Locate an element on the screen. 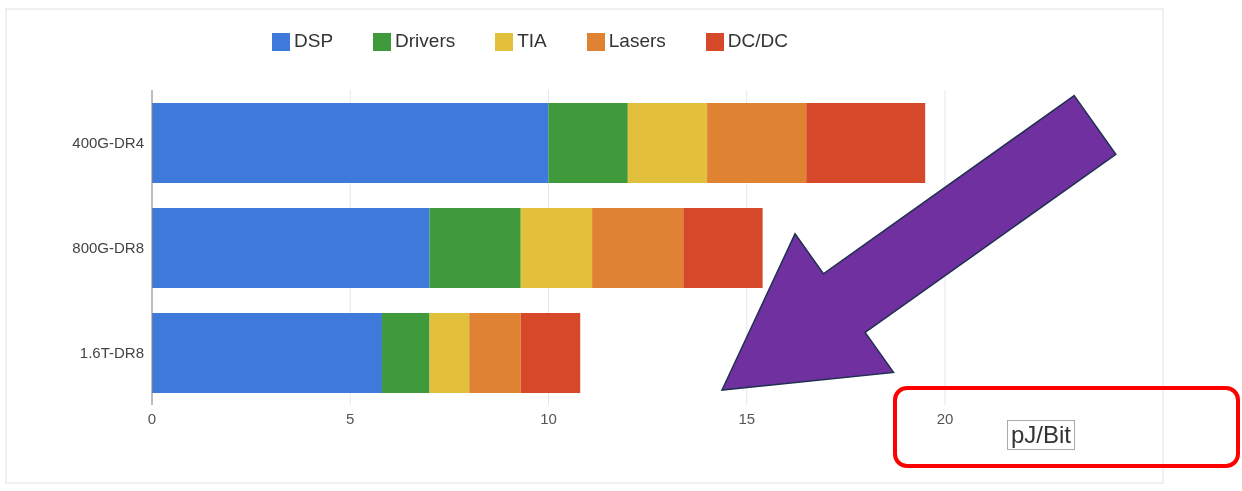 Image resolution: width=1242 pixels, height=491 pixels. legend-label: TIA is located at coordinates (532, 40).